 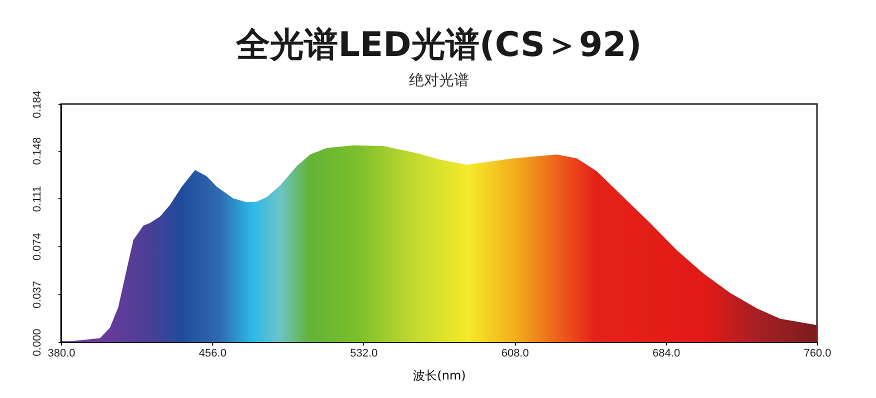 I want to click on x-tick-label: 380.0, so click(x=62, y=354).